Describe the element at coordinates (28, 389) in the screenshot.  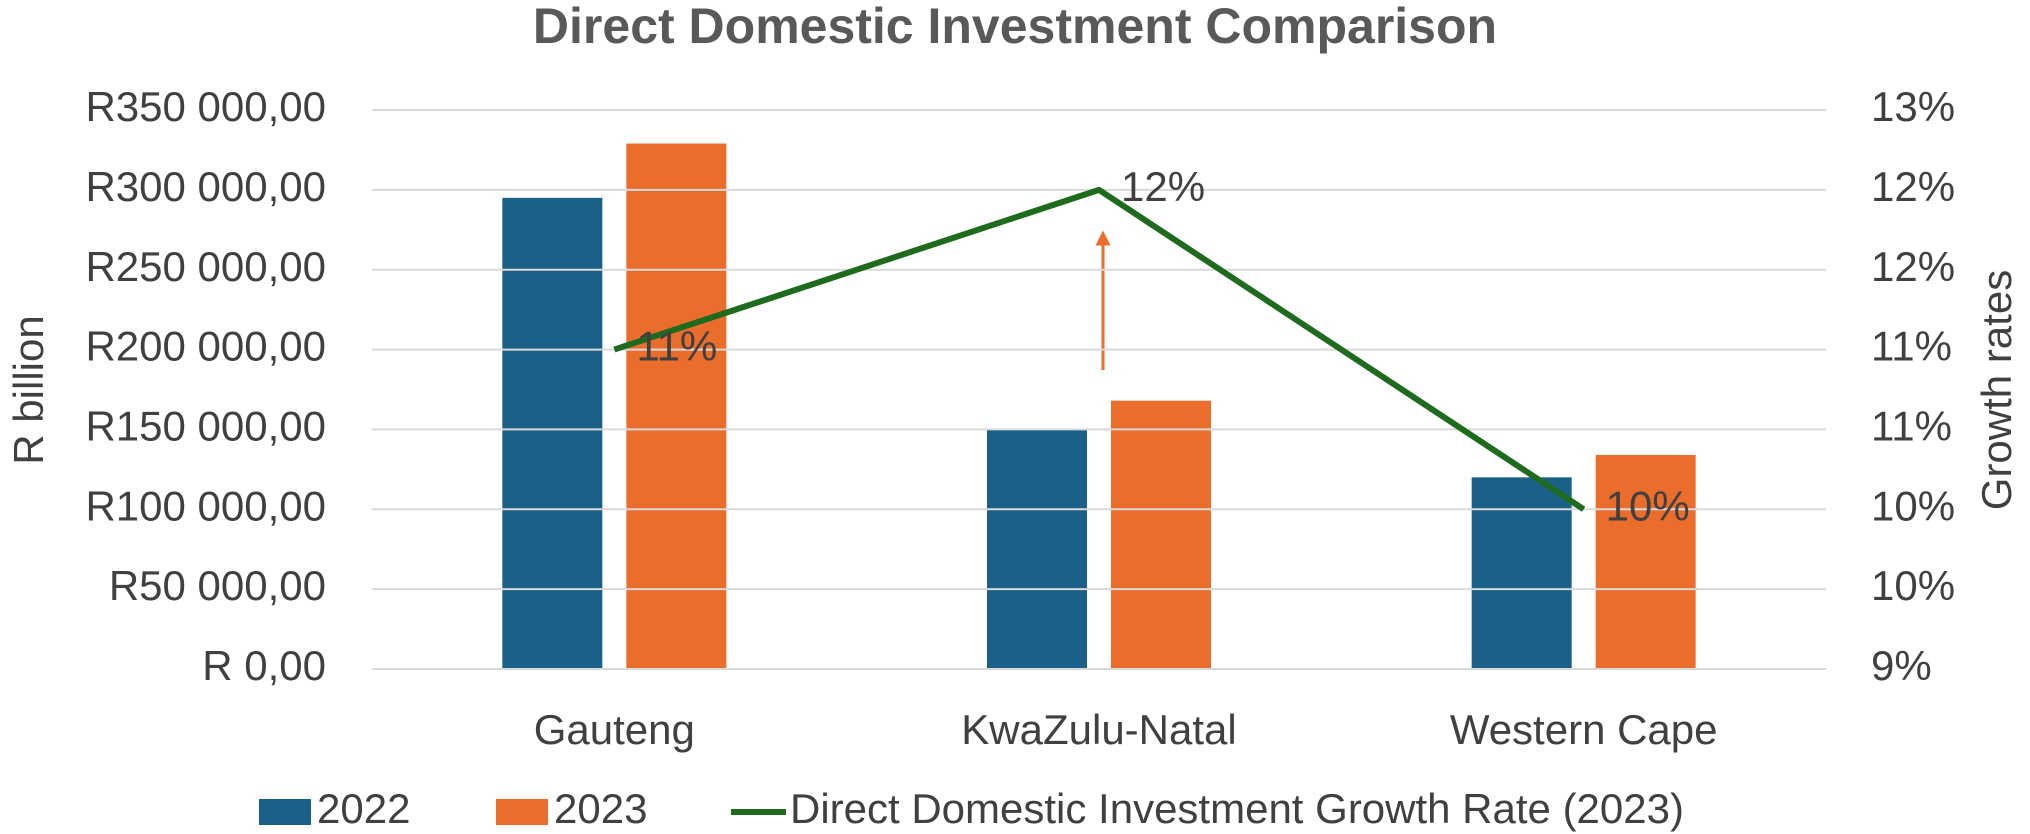
I see `y-axis-title: R billion` at that location.